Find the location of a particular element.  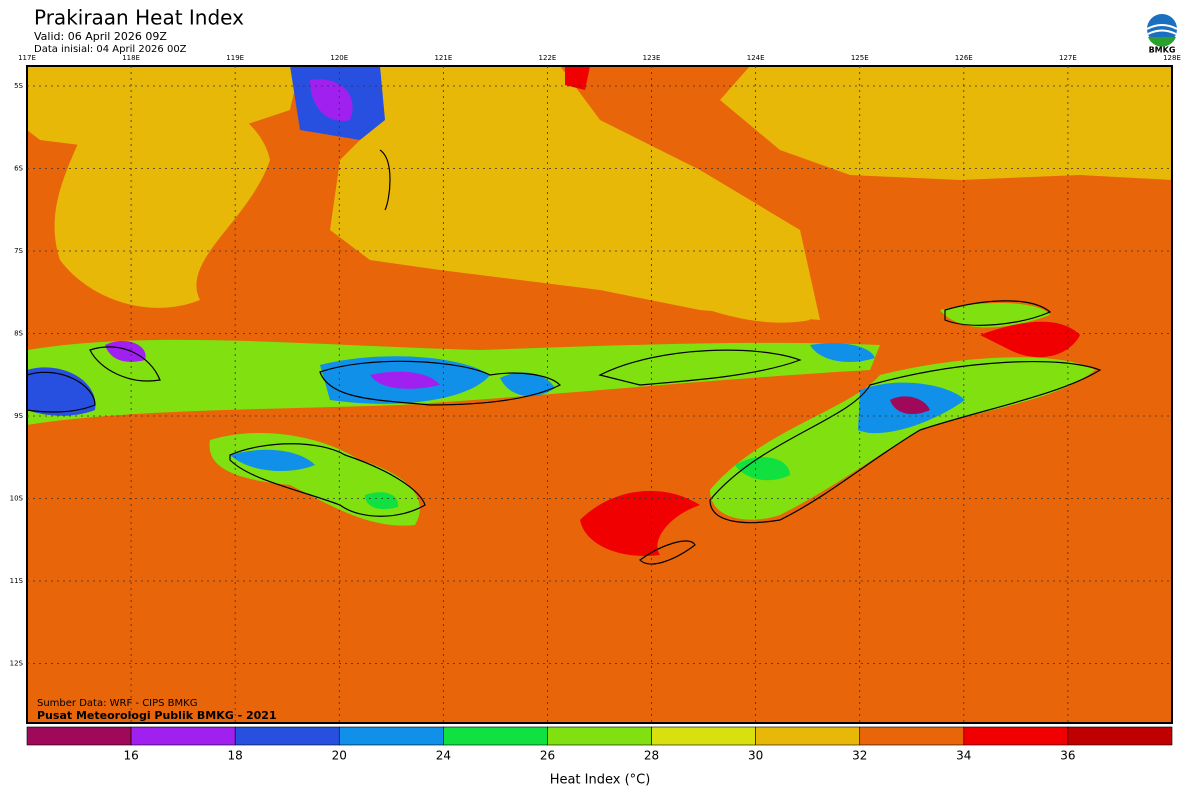

latitude-label: 11S is located at coordinates (17, 581).